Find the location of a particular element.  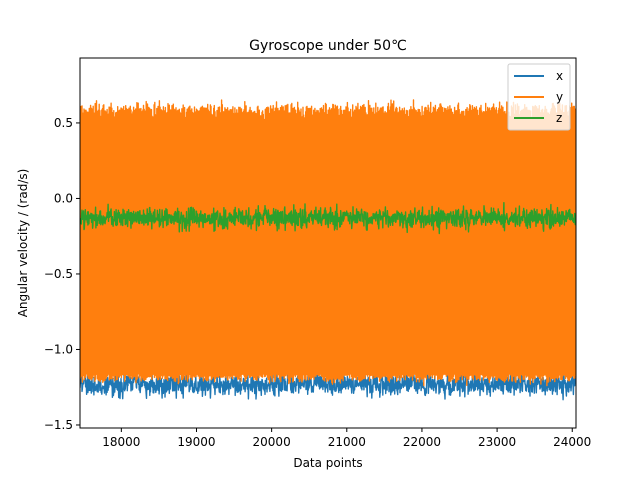

legend-label-x: x is located at coordinates (559, 76).